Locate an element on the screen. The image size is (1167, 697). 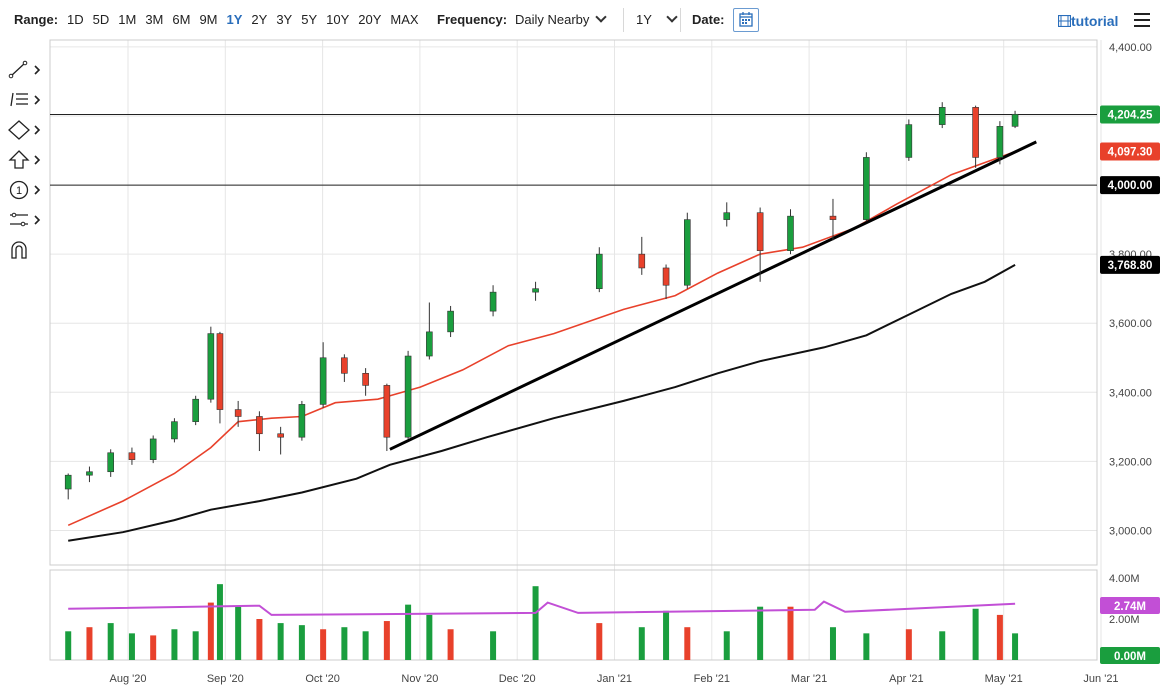
range-1y: 1Y is located at coordinates (234, 19).